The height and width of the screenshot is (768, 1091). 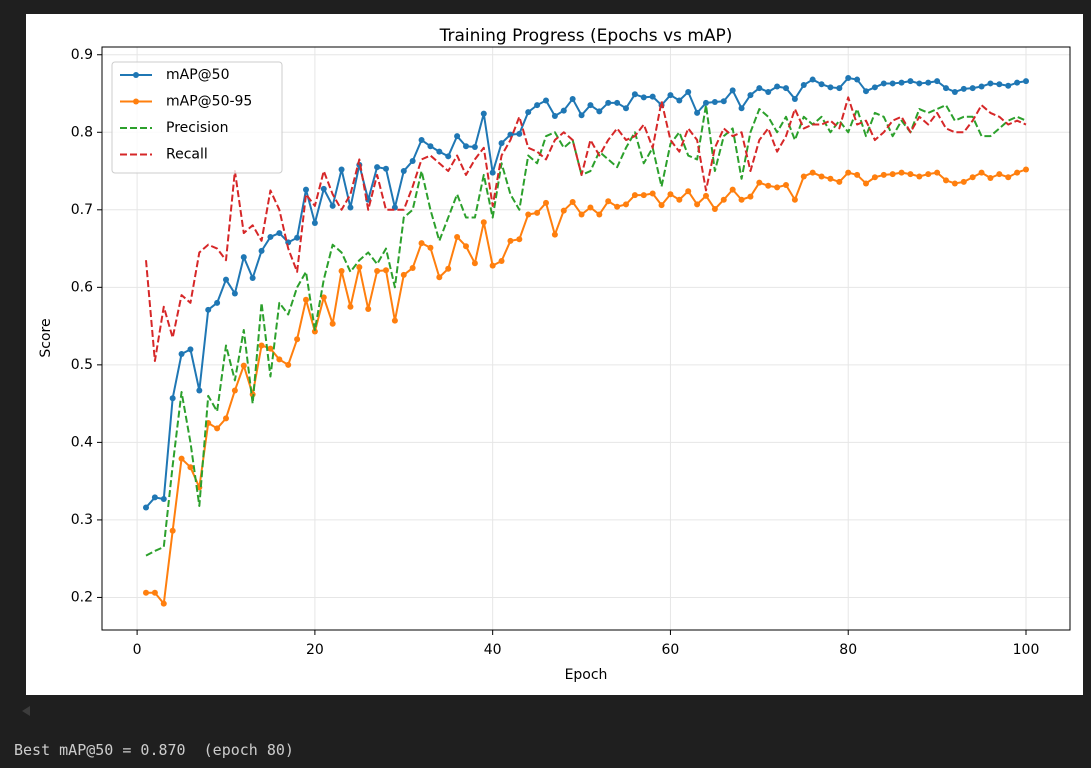 What do you see at coordinates (209, 102) in the screenshot?
I see `legend-label: mAP@50-95` at bounding box center [209, 102].